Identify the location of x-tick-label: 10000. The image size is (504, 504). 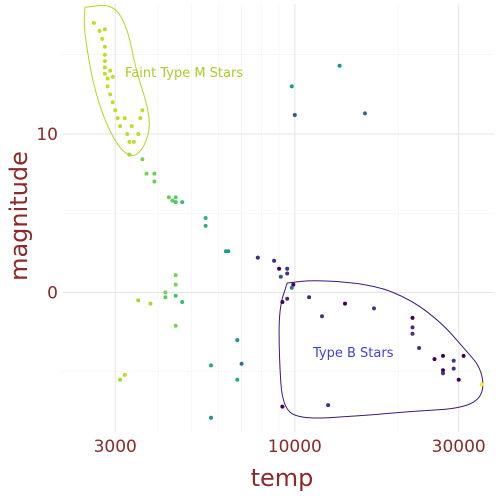
(295, 447).